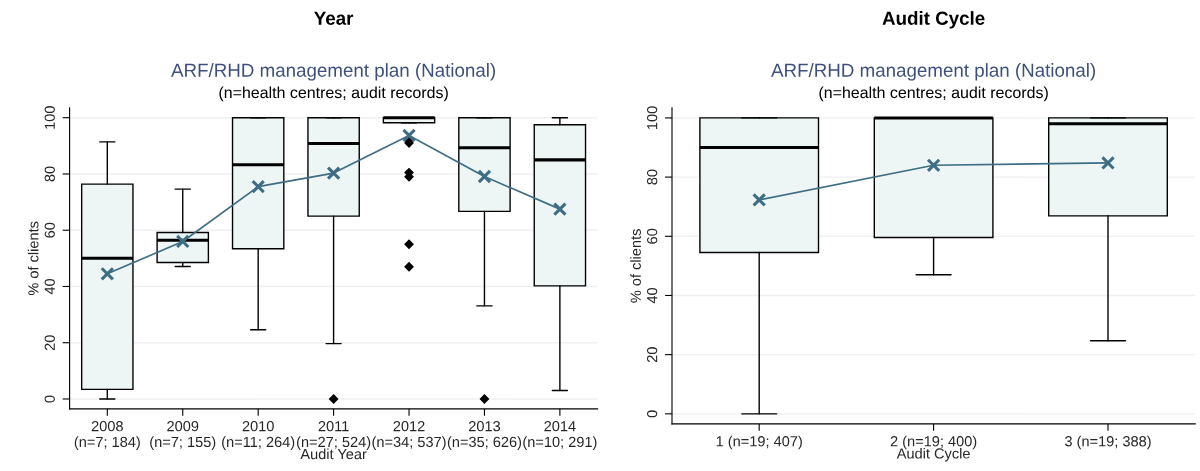 The height and width of the screenshot is (471, 1200). I want to click on x-tick-label: 2014 (n=10; 291), so click(560, 435).